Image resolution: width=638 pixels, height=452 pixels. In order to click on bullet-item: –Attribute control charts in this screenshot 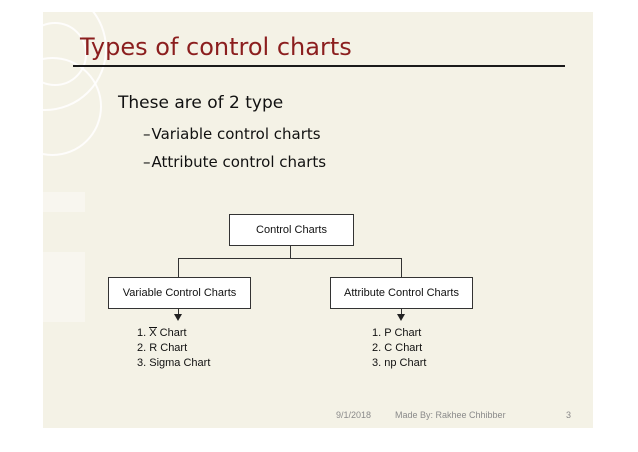, I will do `click(234, 162)`.